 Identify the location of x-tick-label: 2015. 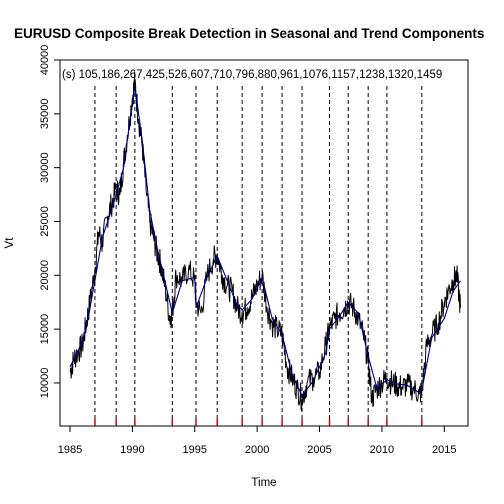
(444, 450).